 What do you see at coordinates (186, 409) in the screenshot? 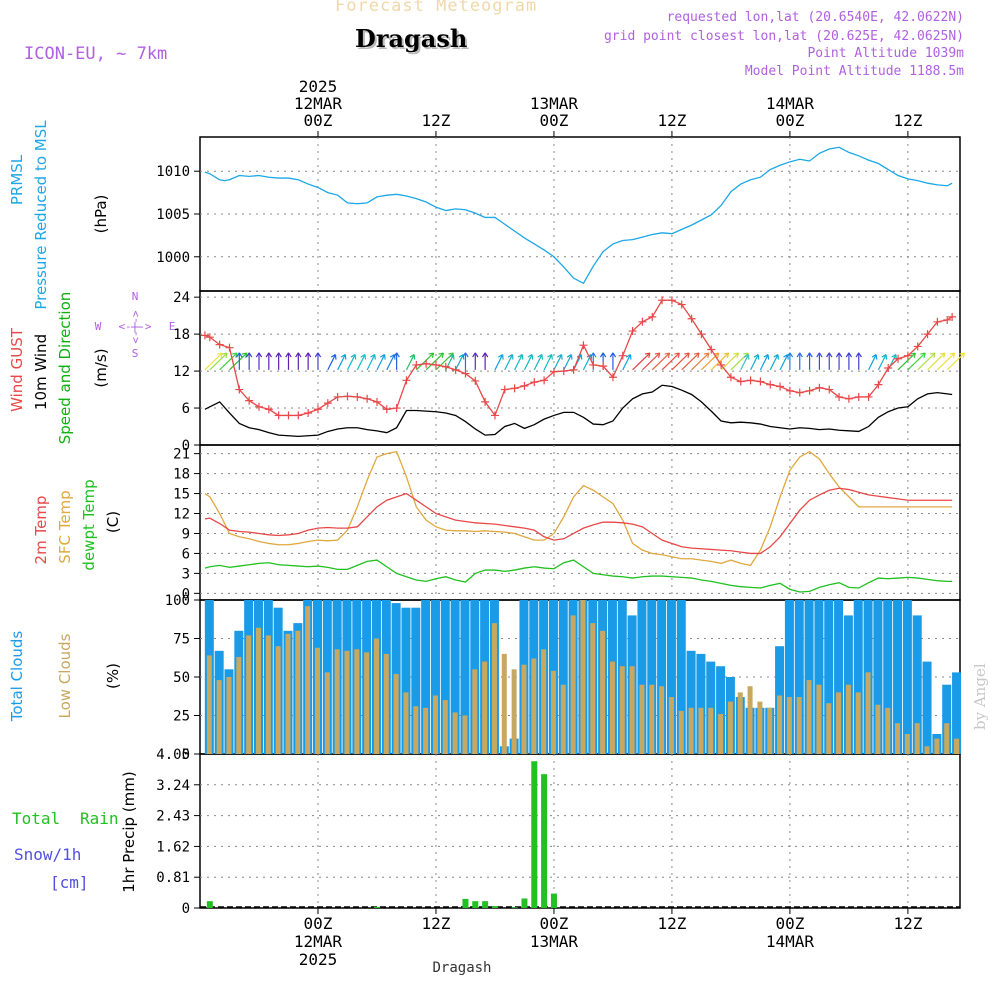
I see `y-tick-label: 6` at bounding box center [186, 409].